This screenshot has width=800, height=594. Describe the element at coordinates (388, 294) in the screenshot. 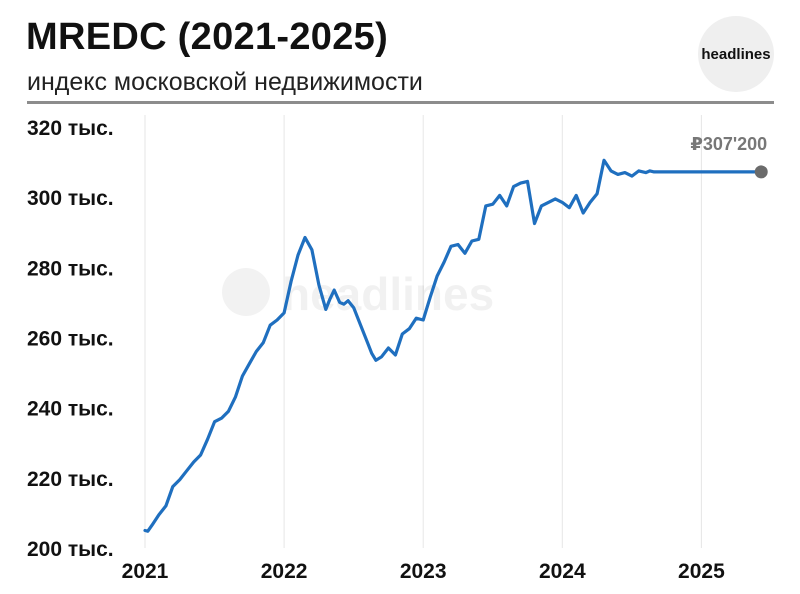

I see `watermark-text: headlines` at that location.